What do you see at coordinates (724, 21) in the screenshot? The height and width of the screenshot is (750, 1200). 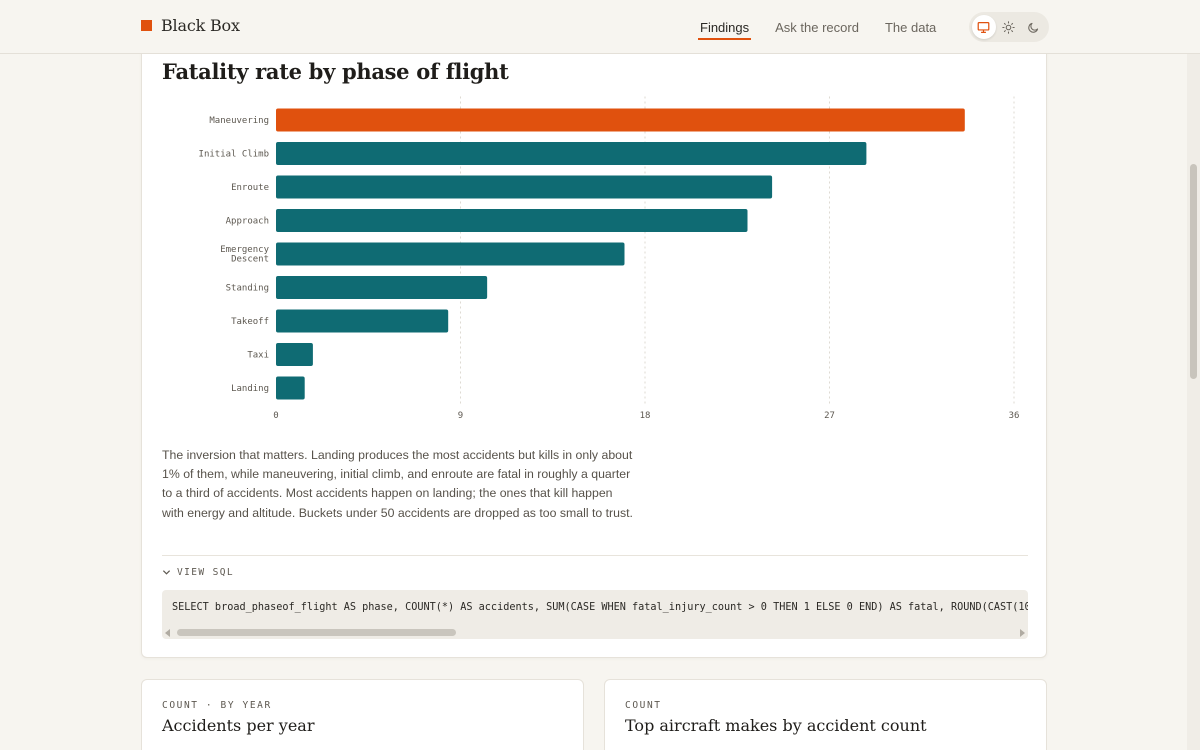 I see `nav-findings: Findings` at bounding box center [724, 21].